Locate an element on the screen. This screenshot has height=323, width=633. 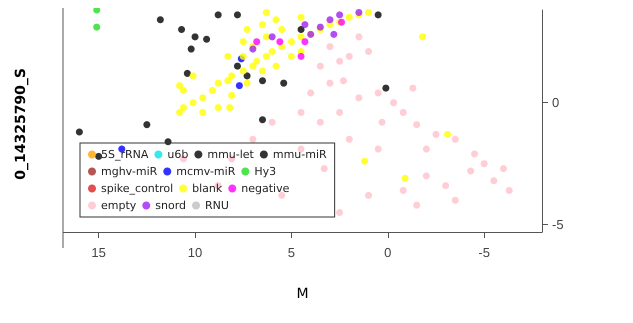
legend-label: 5S_rRNA is located at coordinates (125, 154).